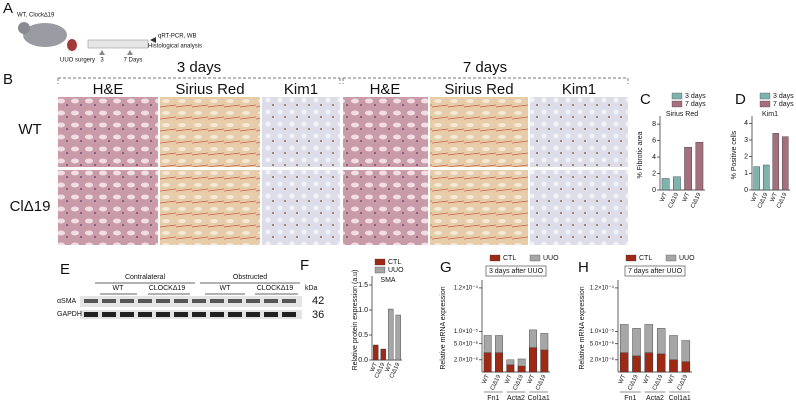  I want to click on timeline, so click(118, 44).